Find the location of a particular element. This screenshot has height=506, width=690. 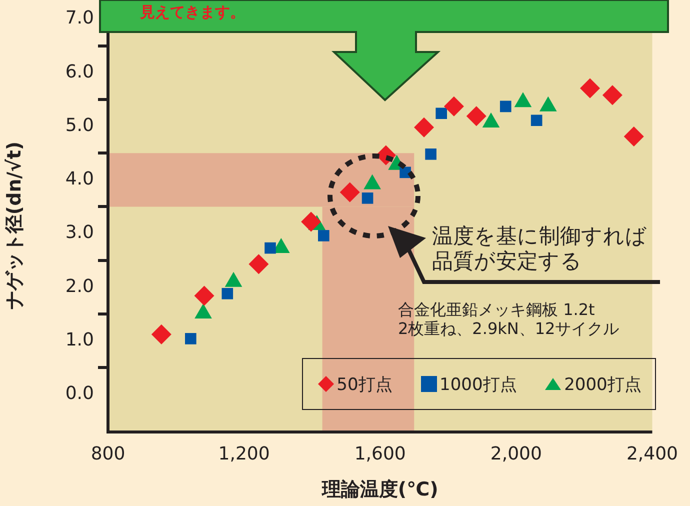

x-tick-label: 1,200 is located at coordinates (244, 453).